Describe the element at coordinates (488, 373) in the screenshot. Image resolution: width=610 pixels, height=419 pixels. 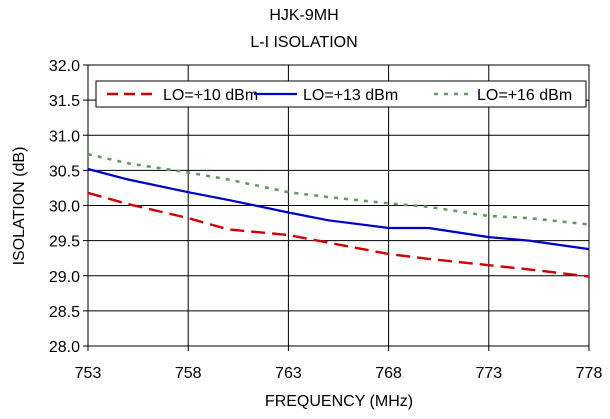
I see `x-tick-label: 773` at that location.